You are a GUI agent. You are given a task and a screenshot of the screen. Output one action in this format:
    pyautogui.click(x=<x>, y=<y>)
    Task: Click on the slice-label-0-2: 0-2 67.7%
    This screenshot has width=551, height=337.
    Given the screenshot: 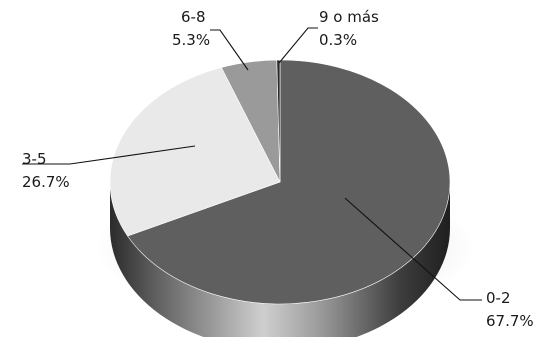 What is the action you would take?
    pyautogui.click(x=510, y=309)
    